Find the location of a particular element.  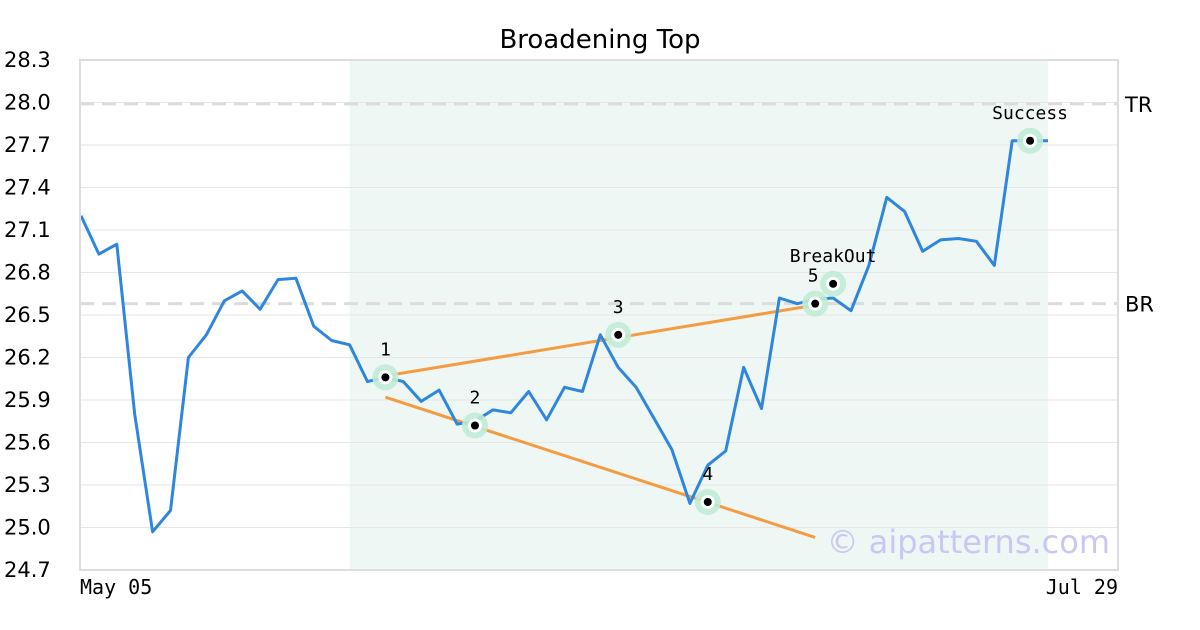

chart-title: Broadening Top is located at coordinates (599, 40).